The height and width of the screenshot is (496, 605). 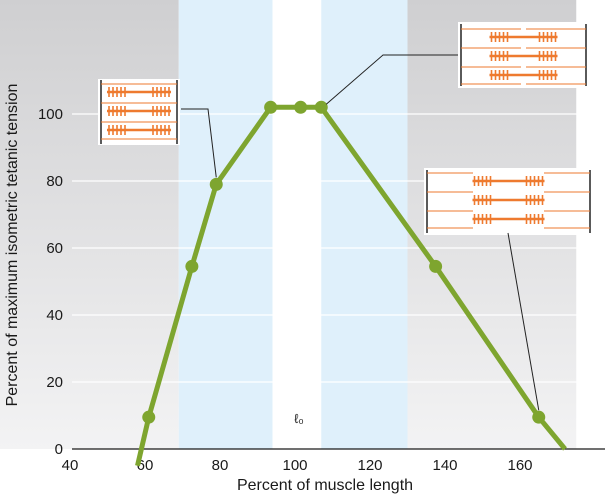 What do you see at coordinates (139, 112) in the screenshot?
I see `sarcomere-diagram-short` at bounding box center [139, 112].